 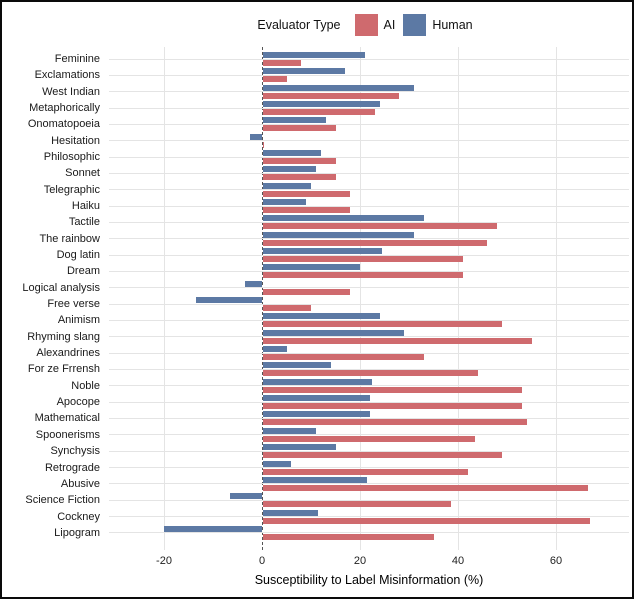 I want to click on category-label: Dog latin, so click(x=78, y=255).